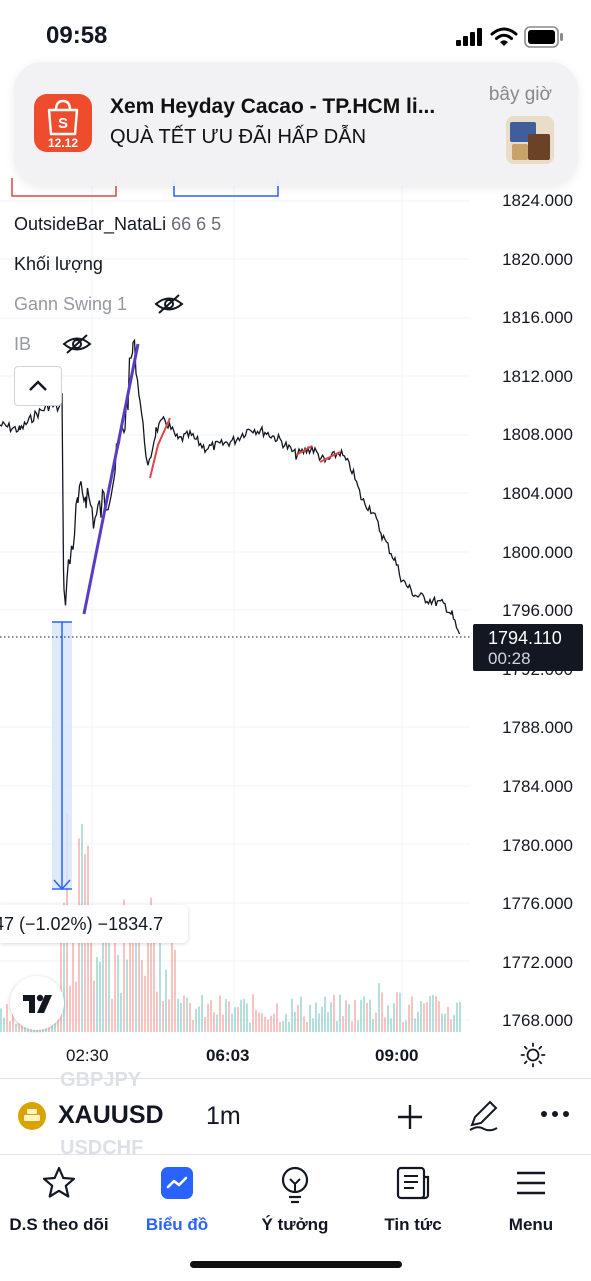 The height and width of the screenshot is (1281, 591). What do you see at coordinates (528, 647) in the screenshot?
I see `current-price-tag: 1794.110 00:28` at bounding box center [528, 647].